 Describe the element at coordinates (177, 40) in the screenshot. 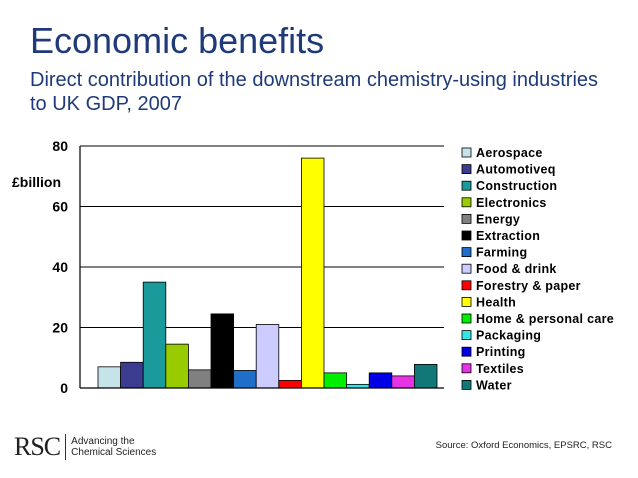

I see `slide-title: Economic benefits` at that location.